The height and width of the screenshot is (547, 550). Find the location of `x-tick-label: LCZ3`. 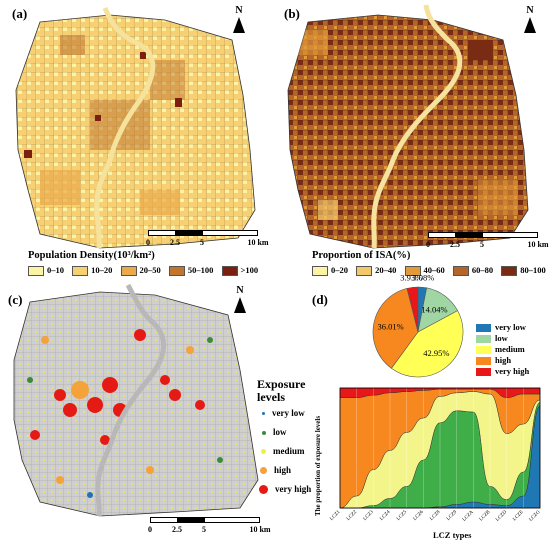

x-tick-label: LCZ3 is located at coordinates (369, 516).